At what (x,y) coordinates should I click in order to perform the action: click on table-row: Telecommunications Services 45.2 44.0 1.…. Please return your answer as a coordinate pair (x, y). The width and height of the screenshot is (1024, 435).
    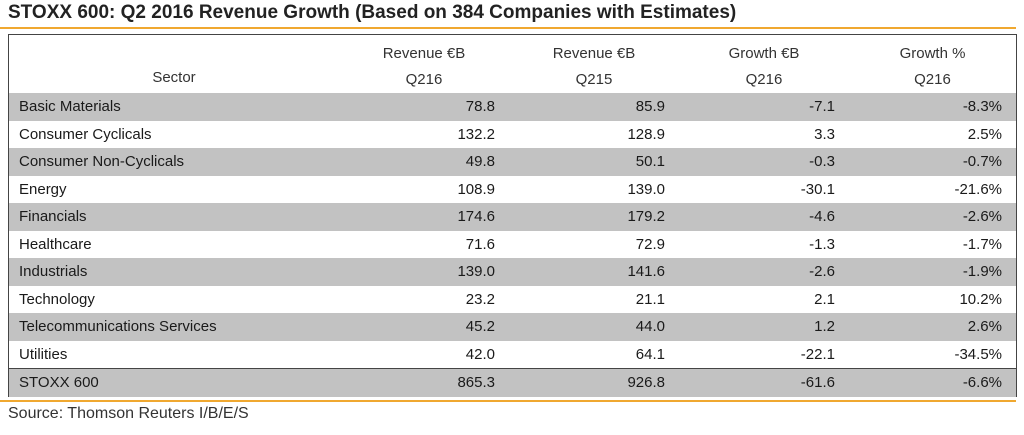
    Looking at the image, I should click on (512, 327).